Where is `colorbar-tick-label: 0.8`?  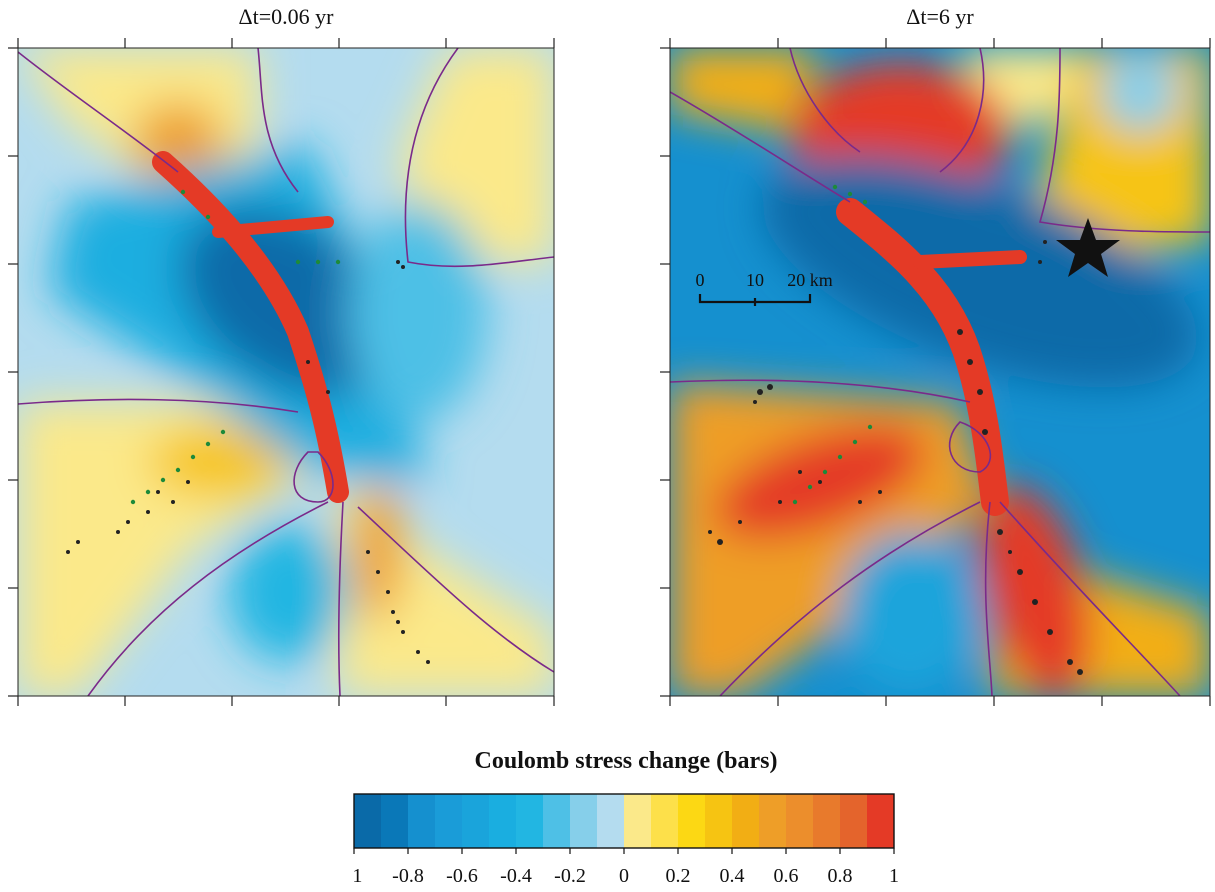
colorbar-tick-label: 0.8 is located at coordinates (840, 876).